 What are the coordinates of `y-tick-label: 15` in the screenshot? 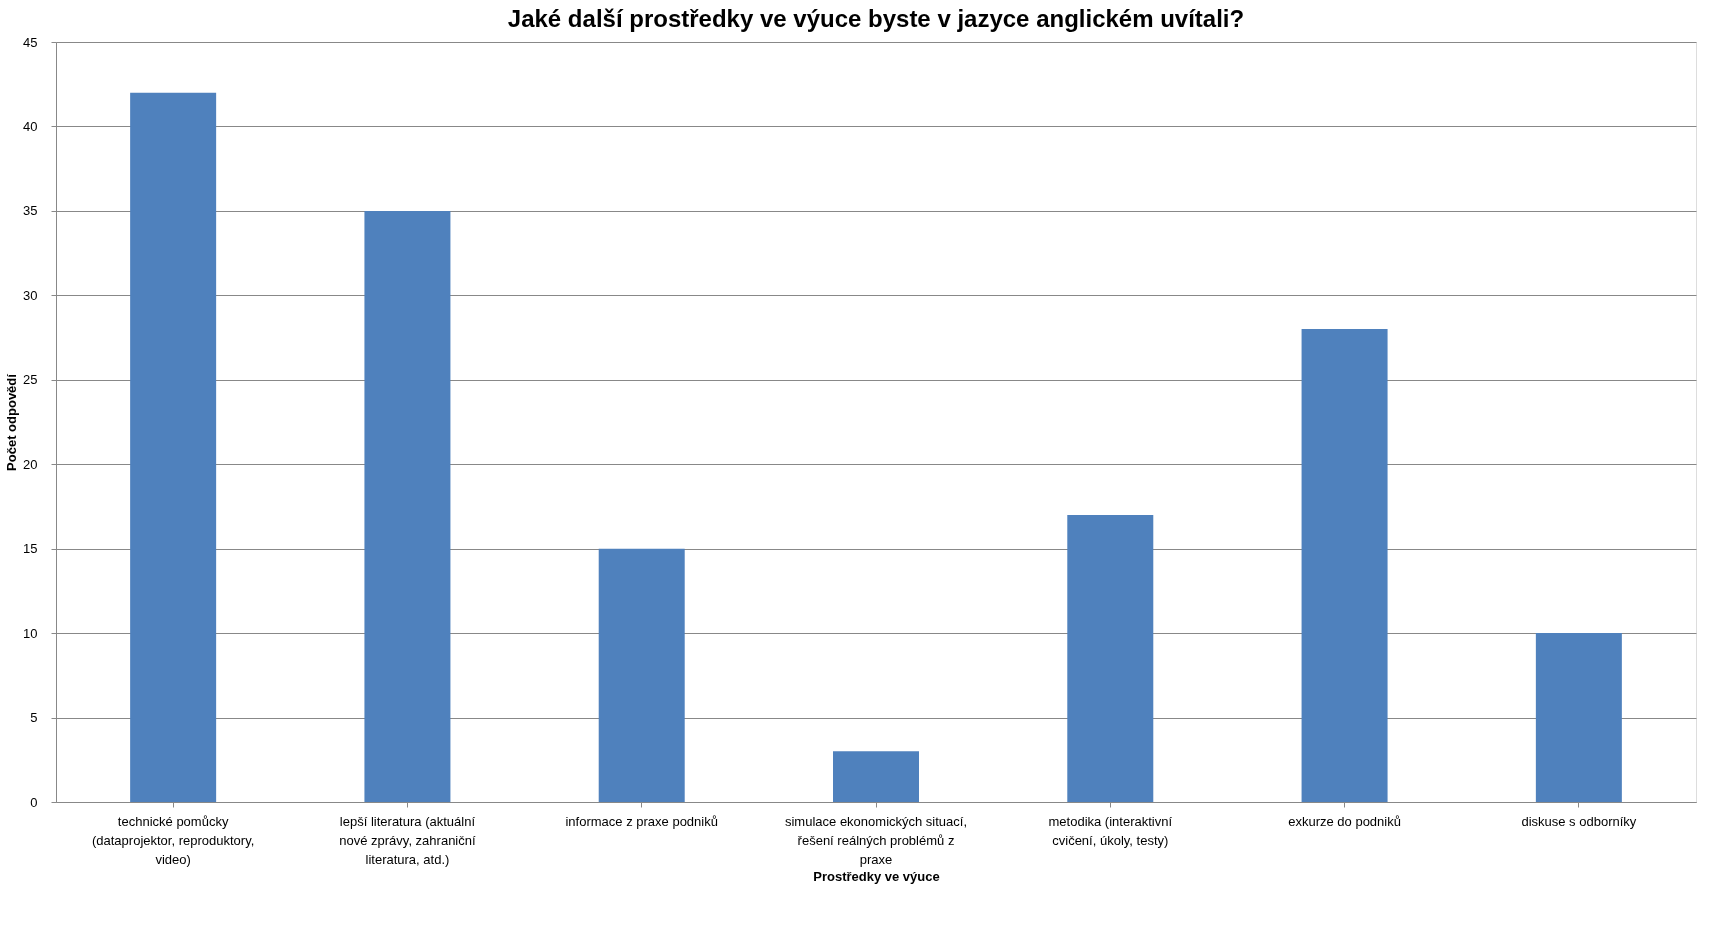 It's located at (30, 549).